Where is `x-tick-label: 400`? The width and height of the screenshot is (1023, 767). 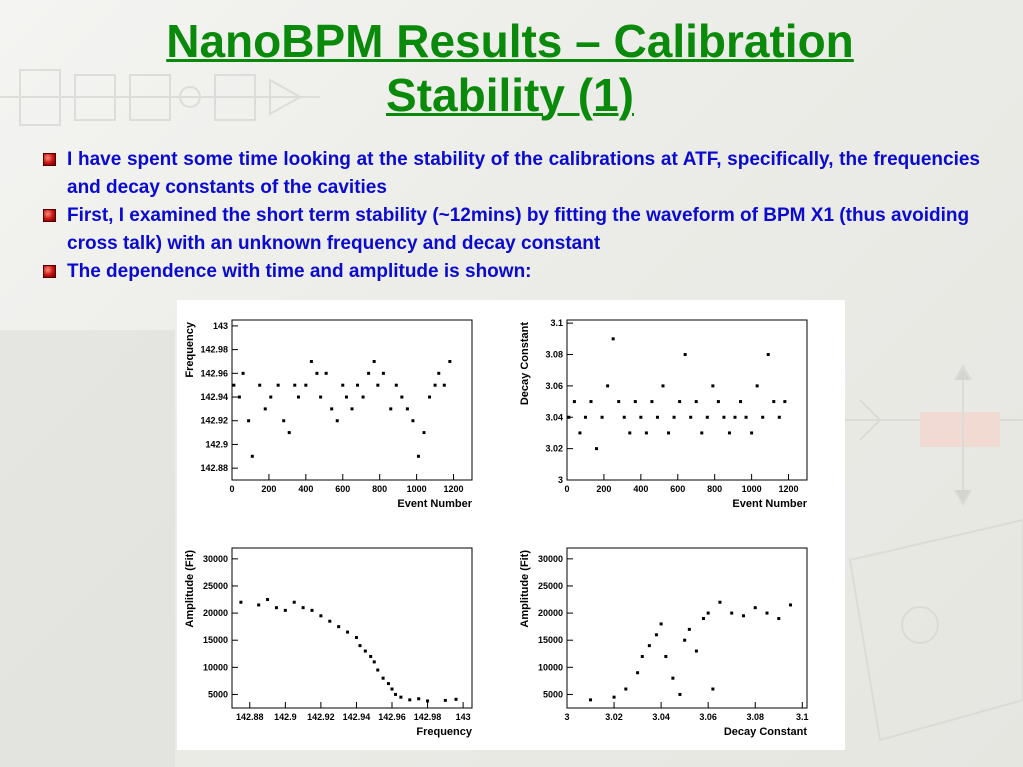
x-tick-label: 400 is located at coordinates (640, 489).